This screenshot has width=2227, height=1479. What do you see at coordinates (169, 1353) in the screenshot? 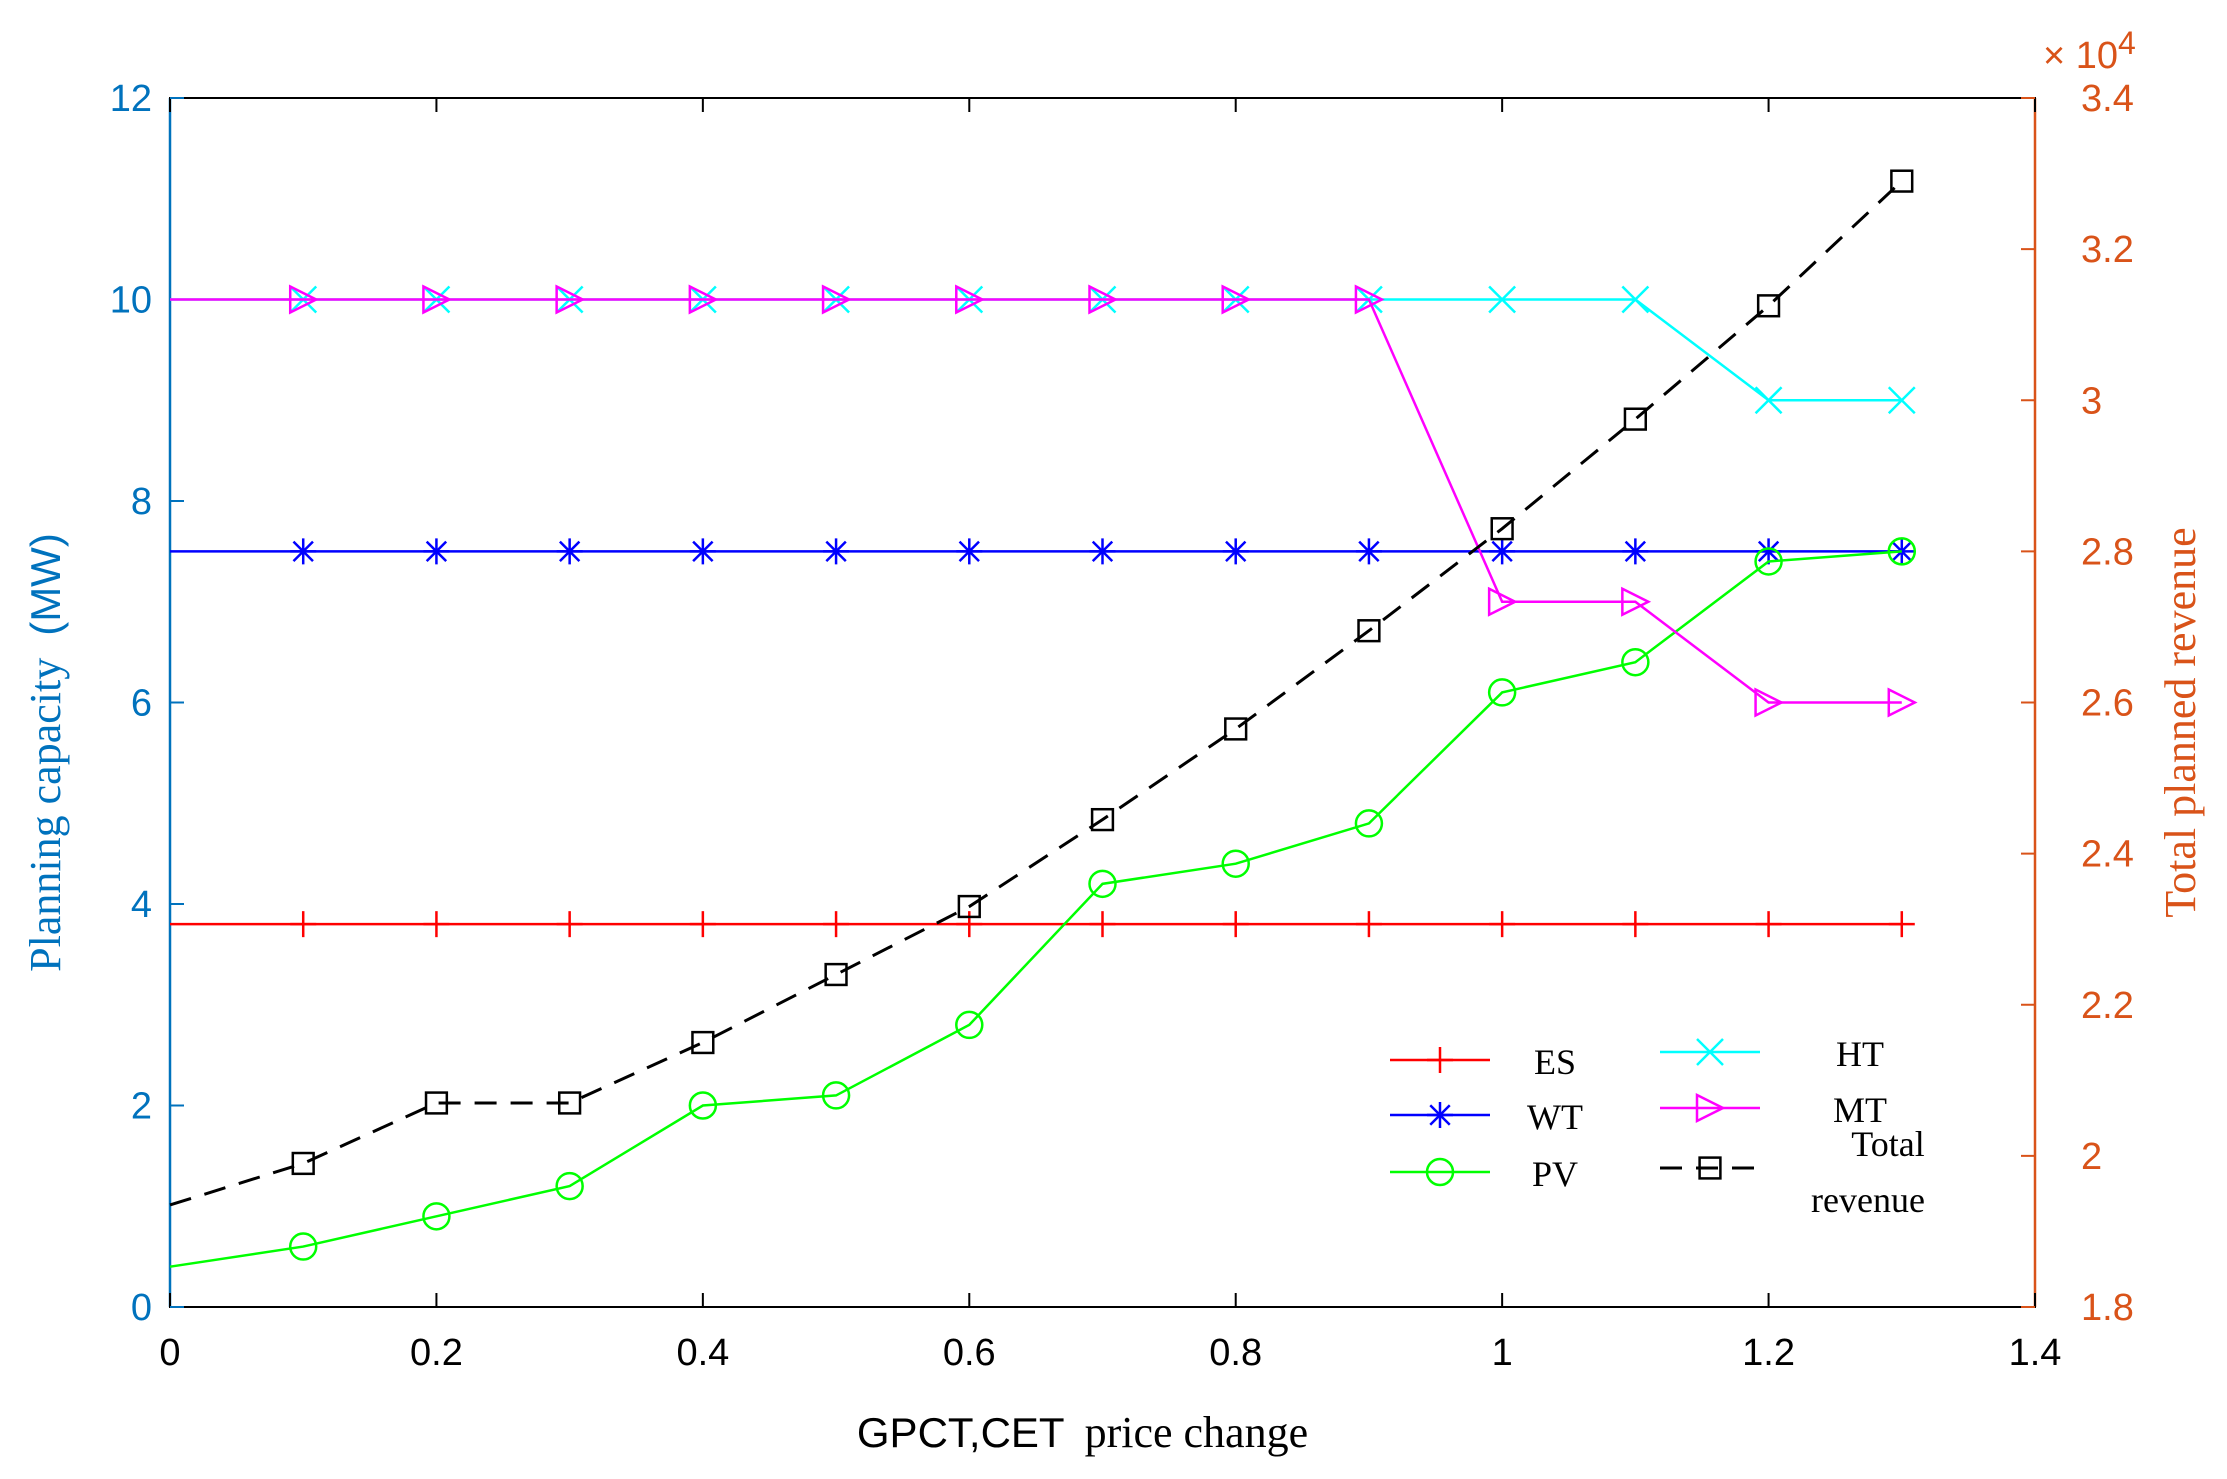
I see `x-tick-label: 0` at bounding box center [169, 1353].